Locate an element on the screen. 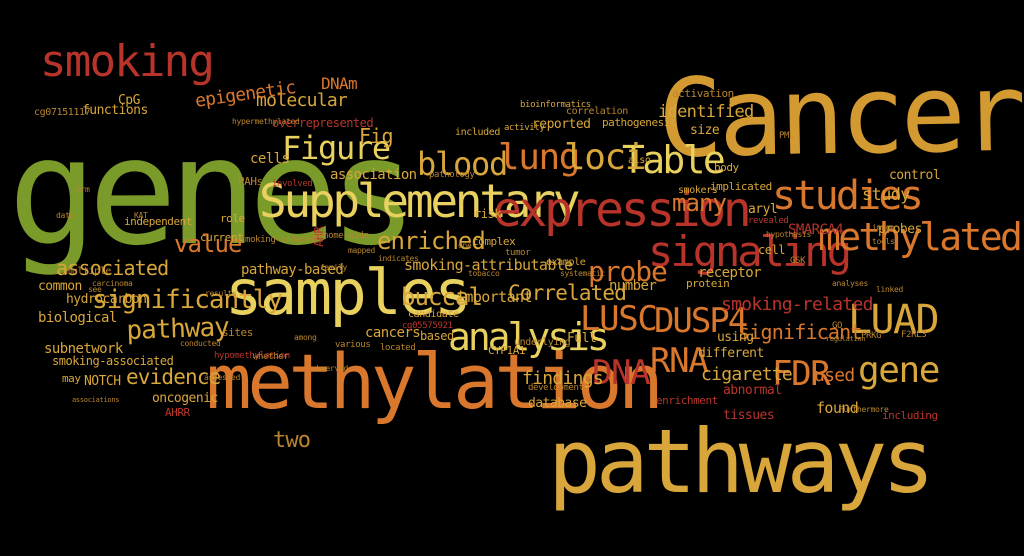 Image resolution: width=1024 pixels, height=556 pixels. word: smoking-related is located at coordinates (797, 304).